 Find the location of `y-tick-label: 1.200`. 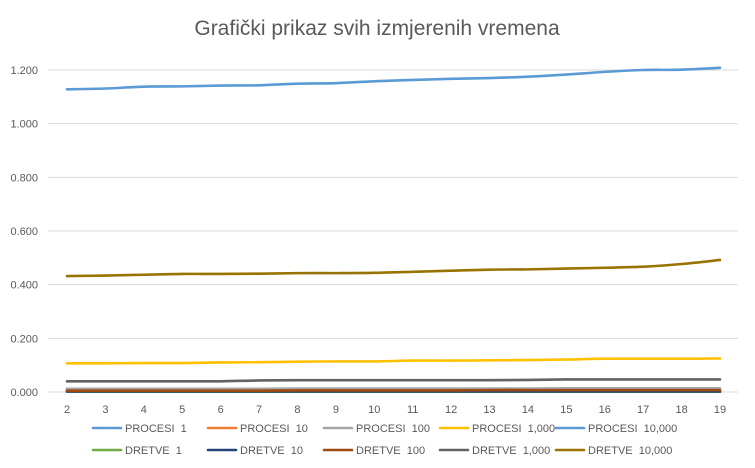

y-tick-label: 1.200 is located at coordinates (24, 71).